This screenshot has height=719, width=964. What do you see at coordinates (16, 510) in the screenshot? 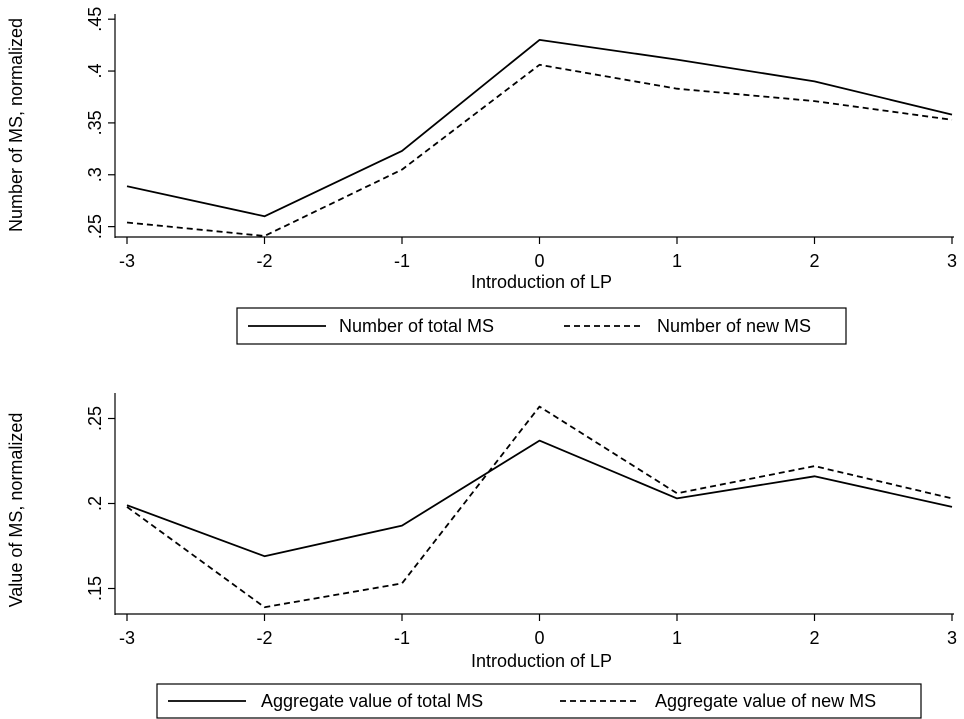
I see `y-axis-title: Value of MS, normalized` at bounding box center [16, 510].